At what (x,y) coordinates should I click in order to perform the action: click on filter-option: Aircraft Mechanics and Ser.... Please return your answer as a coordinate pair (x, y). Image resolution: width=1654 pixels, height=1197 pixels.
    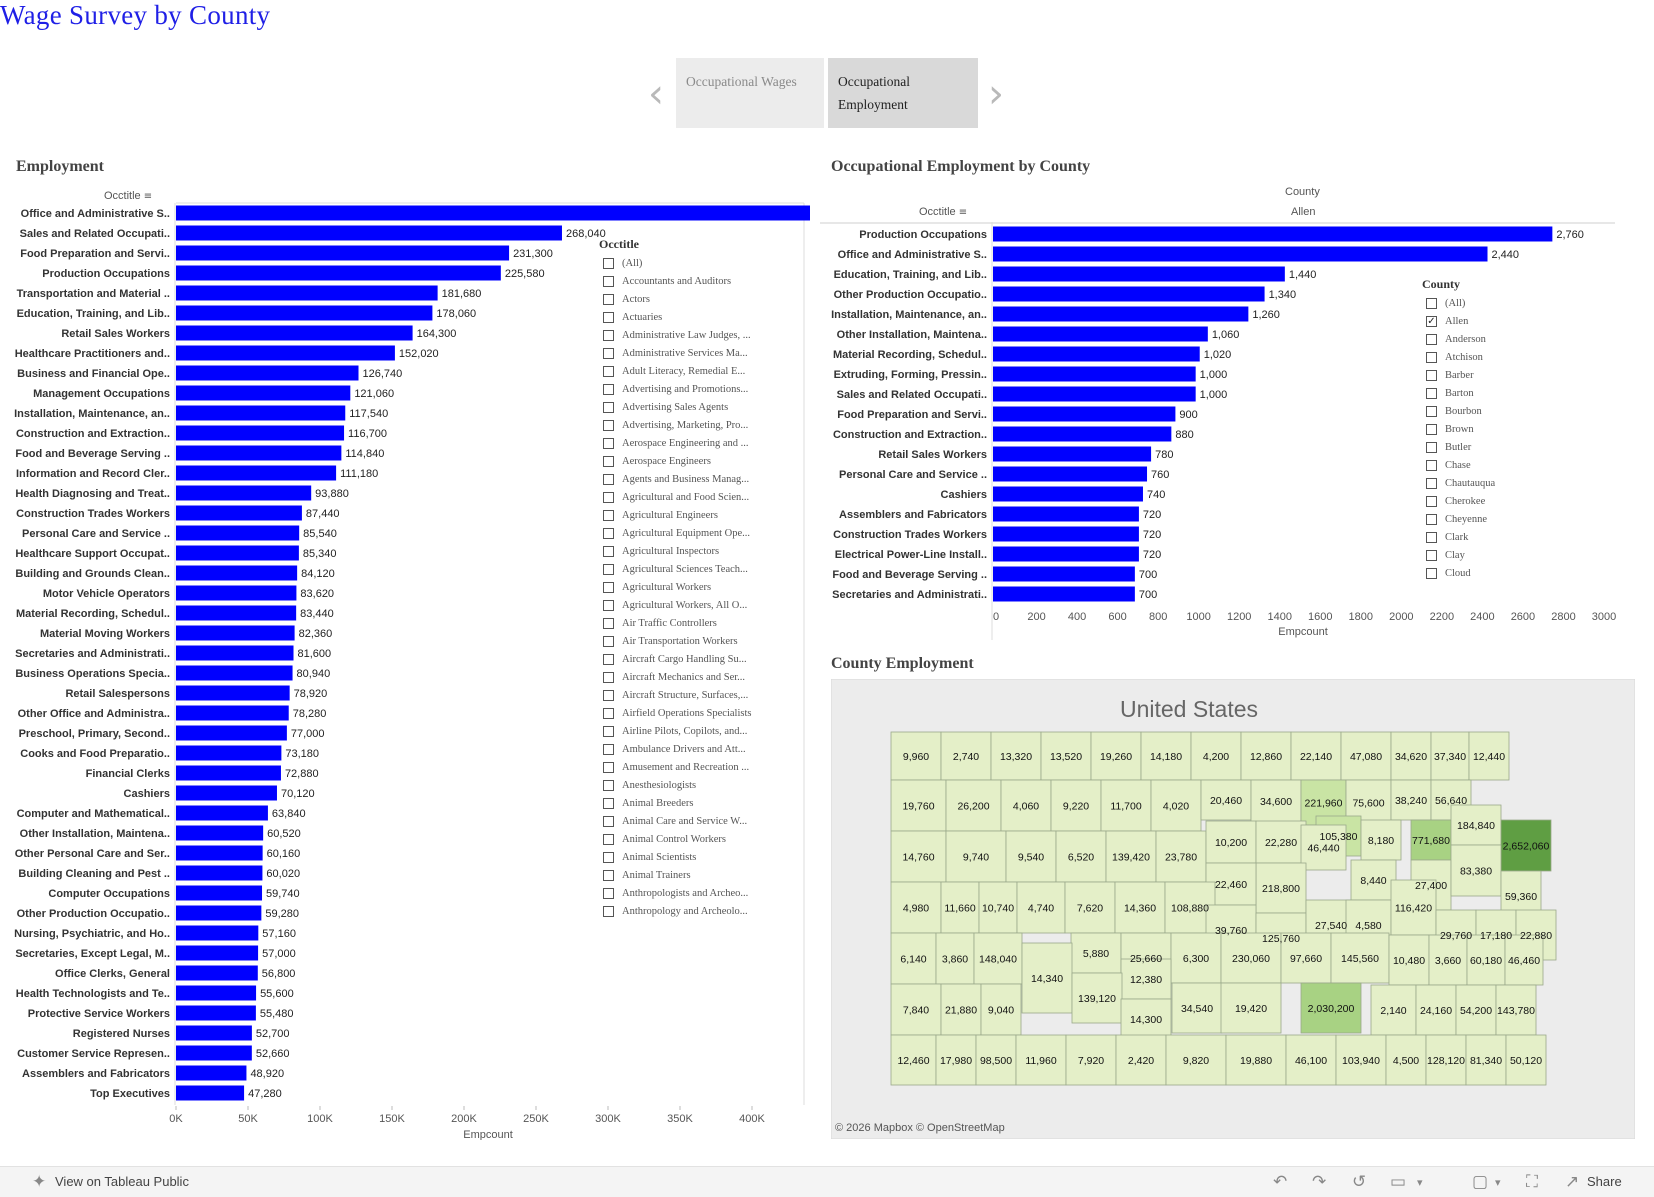
    Looking at the image, I should click on (683, 677).